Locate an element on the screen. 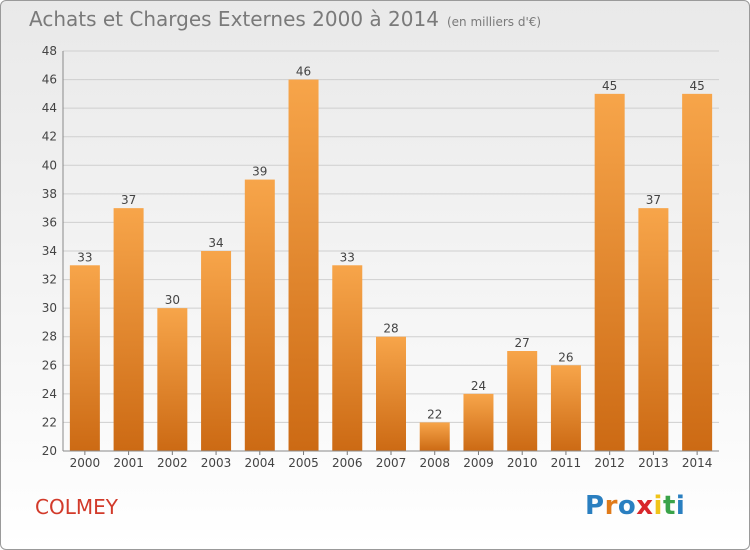  x-tick-label: 2013 is located at coordinates (653, 463).